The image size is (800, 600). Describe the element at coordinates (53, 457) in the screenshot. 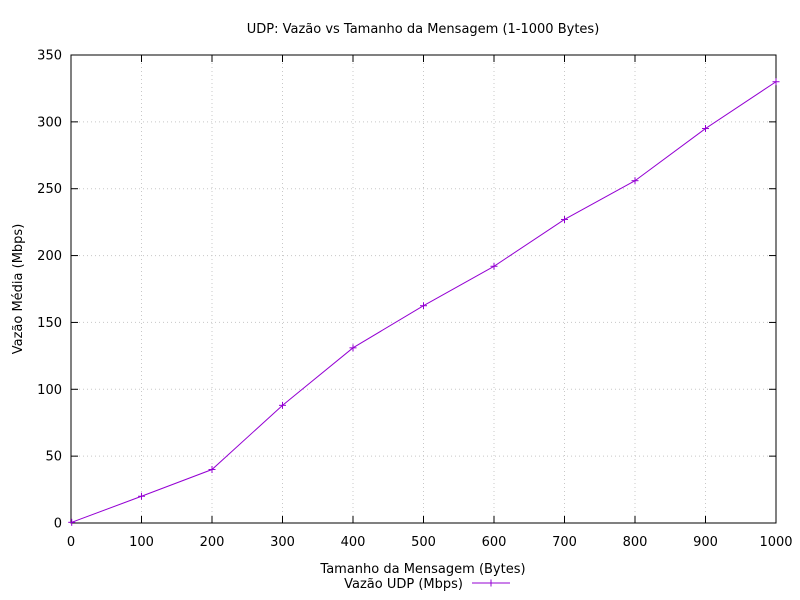

I see `y-tick-label: 50` at that location.